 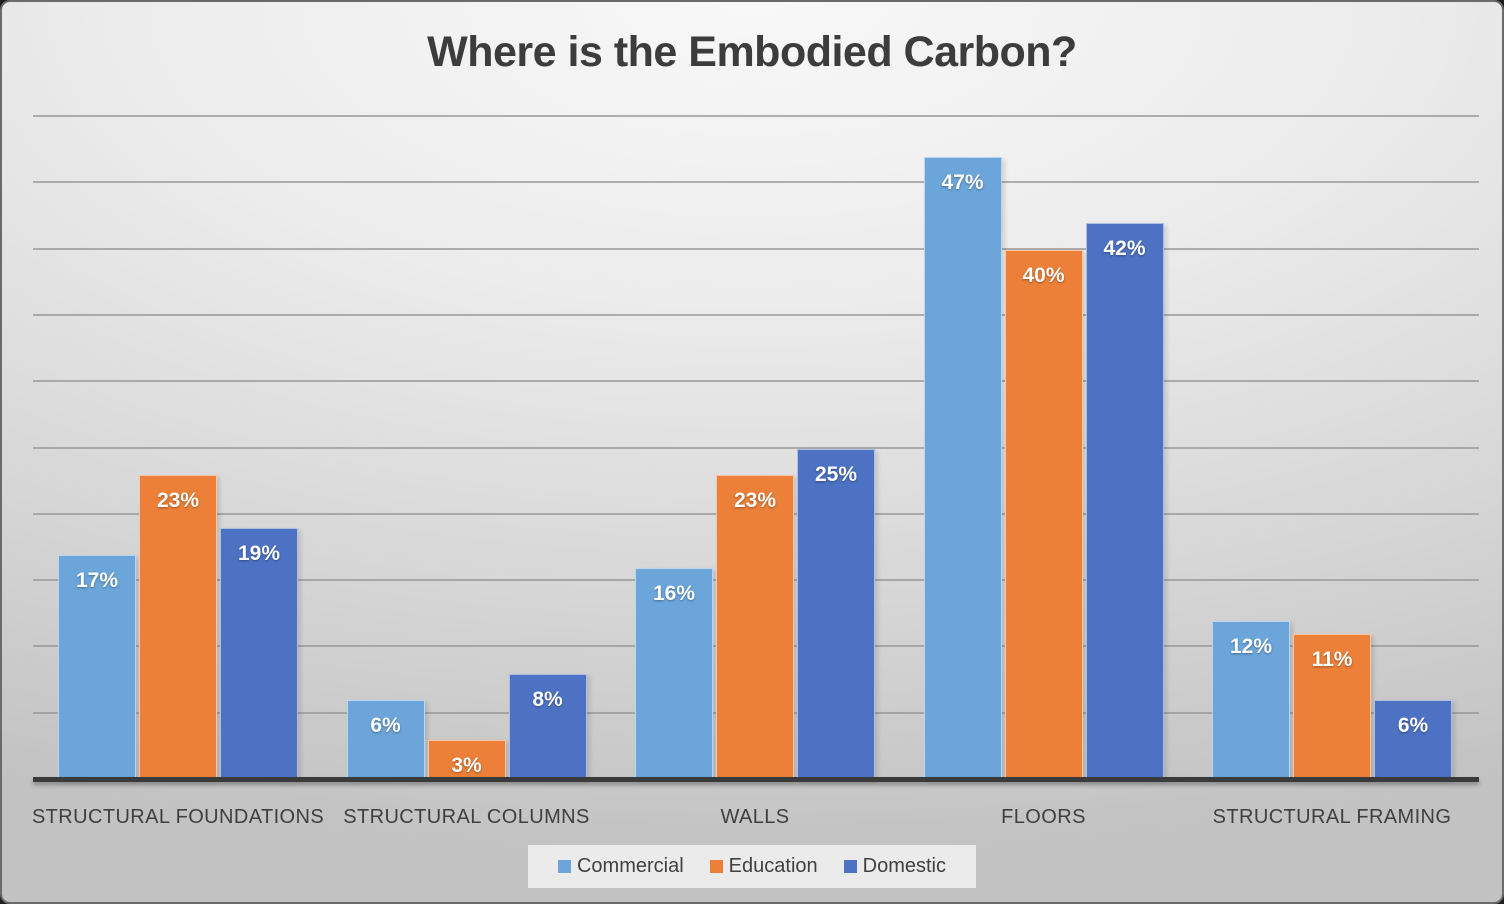 I want to click on bar-value-label: 3%, so click(x=466, y=766).